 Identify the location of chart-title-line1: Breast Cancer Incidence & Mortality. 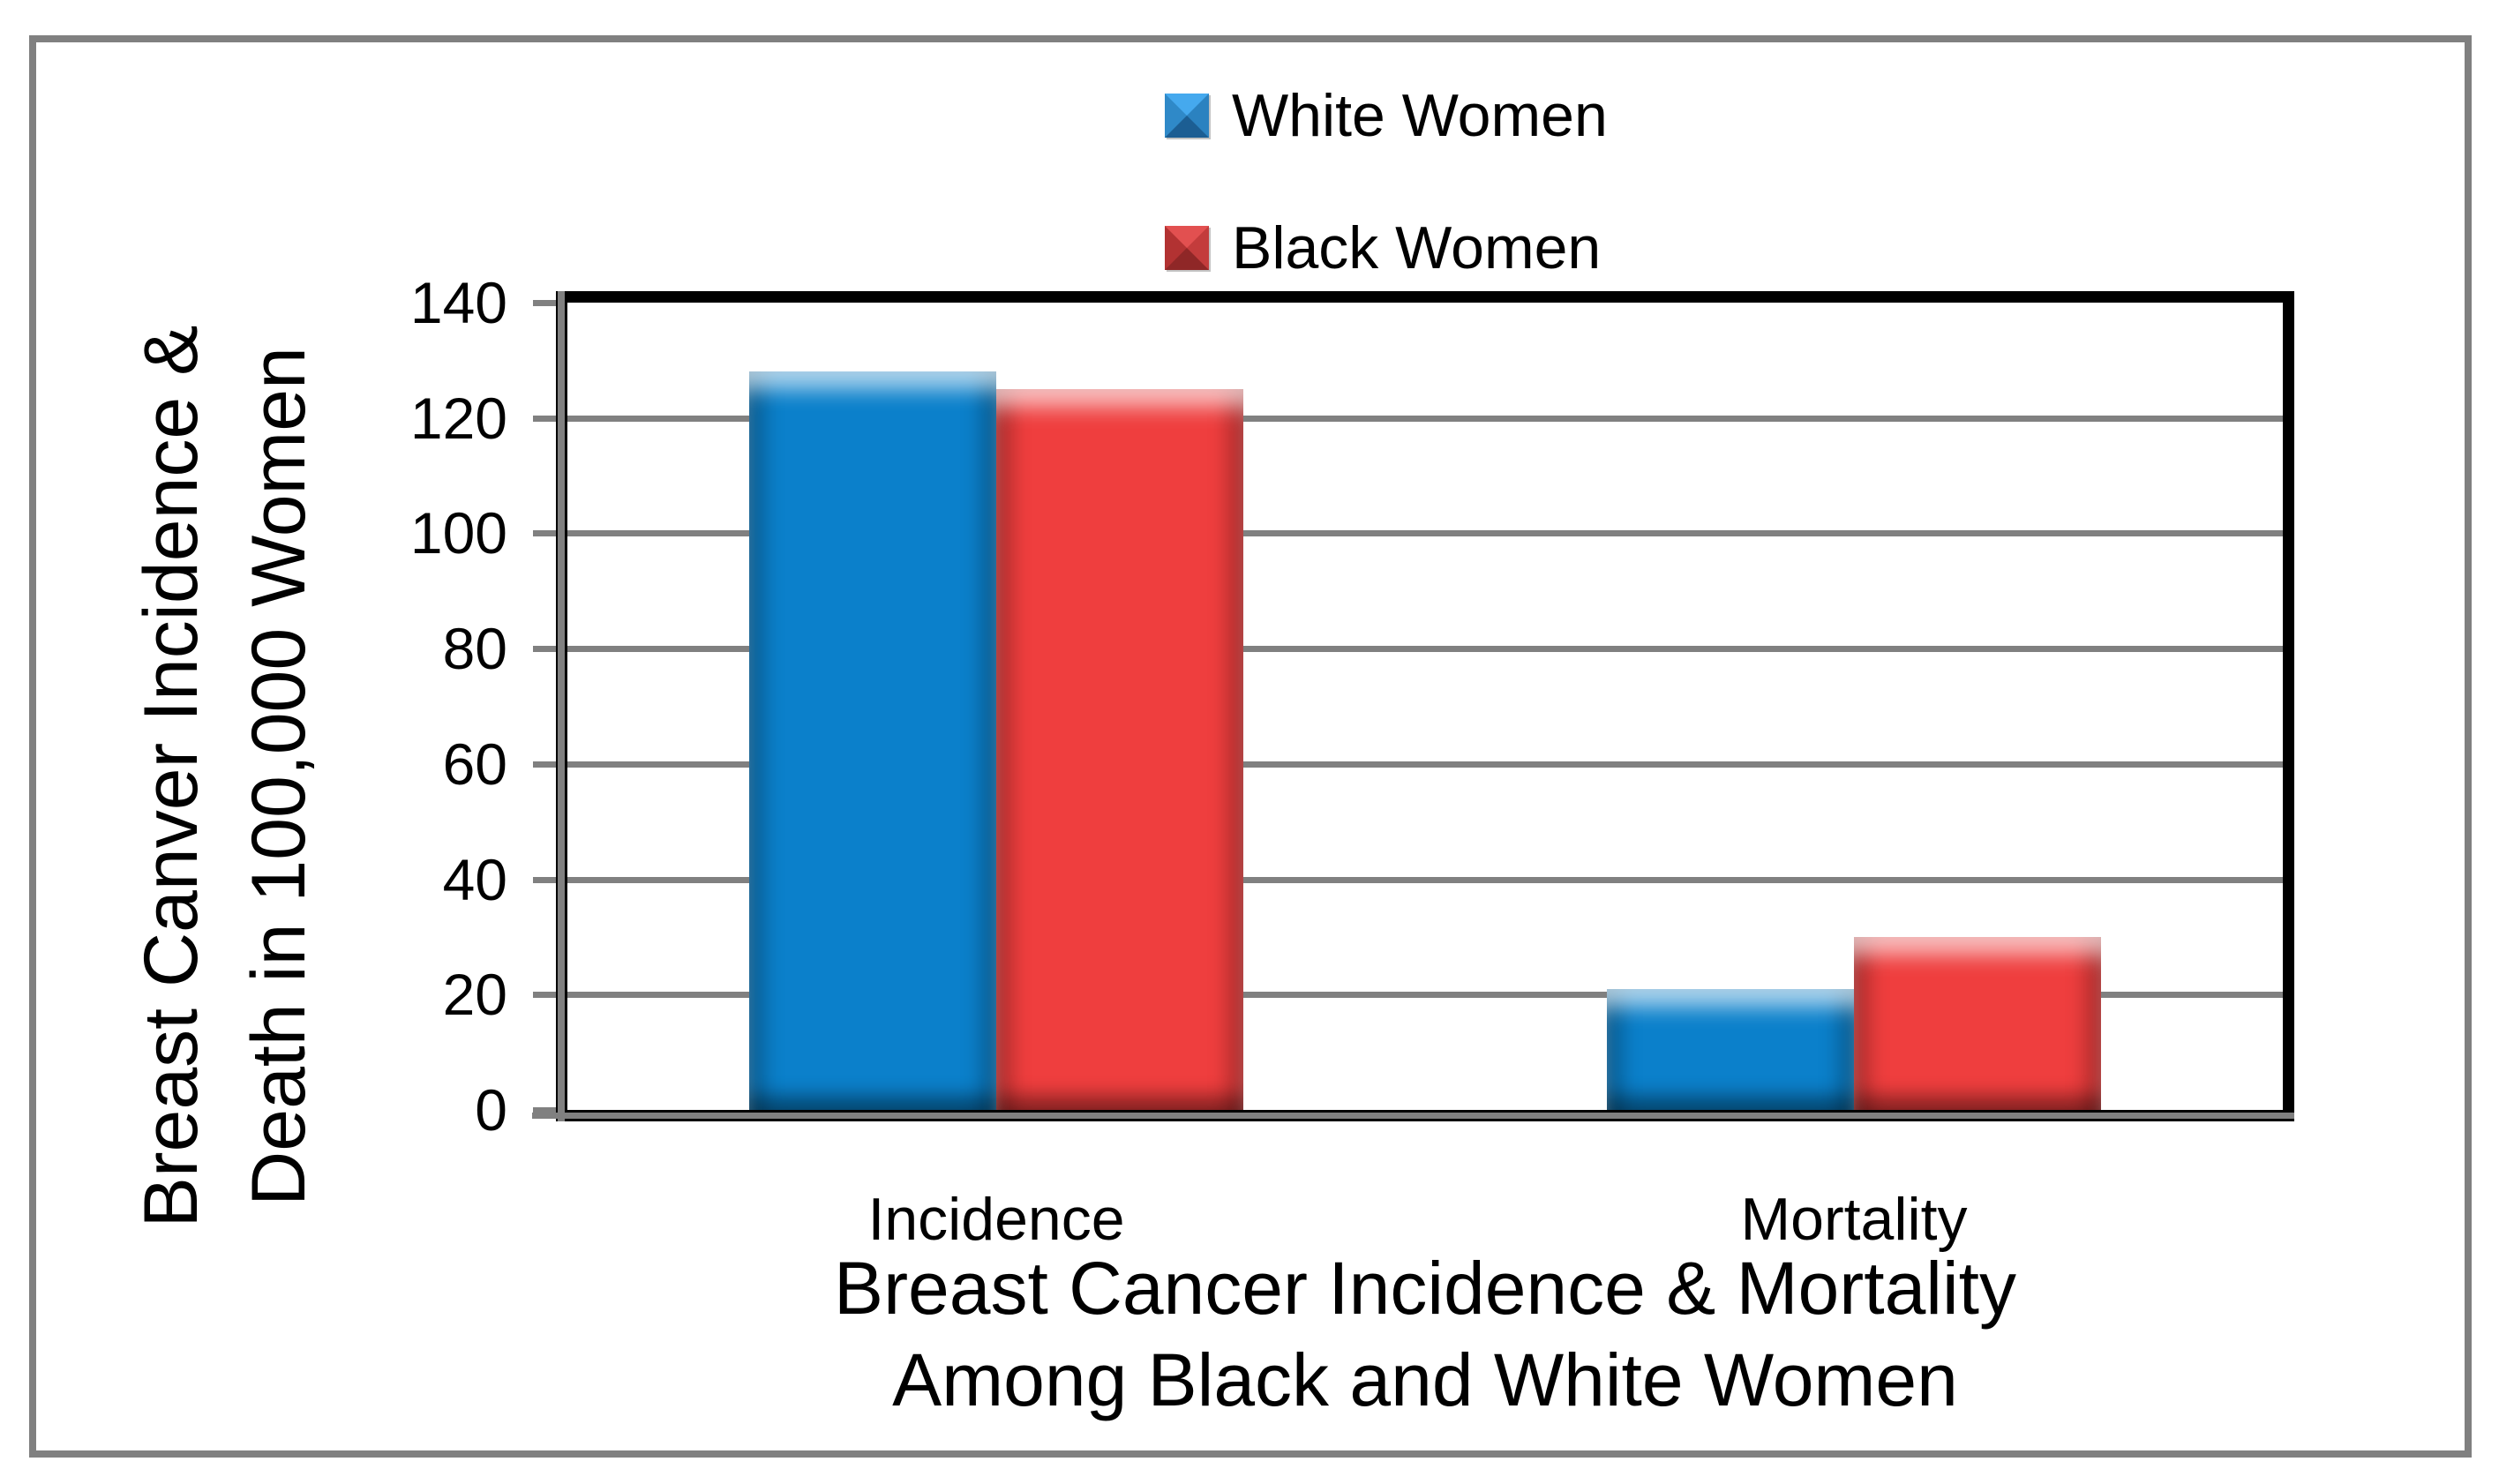
(1425, 1288).